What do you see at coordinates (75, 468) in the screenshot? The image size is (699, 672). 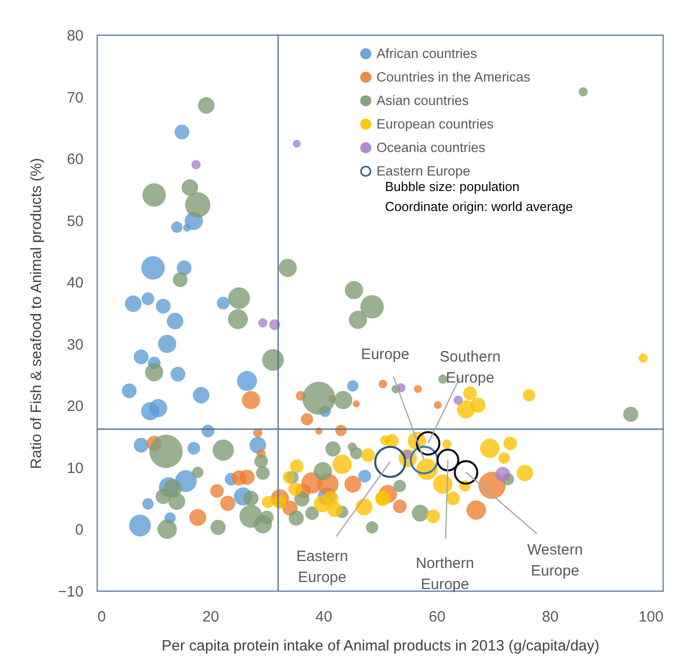 I see `y-tick-label: 10` at bounding box center [75, 468].